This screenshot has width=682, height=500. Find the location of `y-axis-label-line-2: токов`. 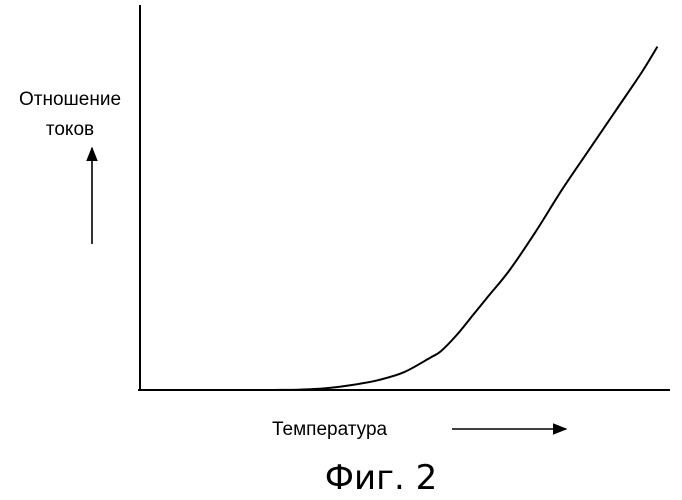

y-axis-label-line-2: токов is located at coordinates (70, 129).